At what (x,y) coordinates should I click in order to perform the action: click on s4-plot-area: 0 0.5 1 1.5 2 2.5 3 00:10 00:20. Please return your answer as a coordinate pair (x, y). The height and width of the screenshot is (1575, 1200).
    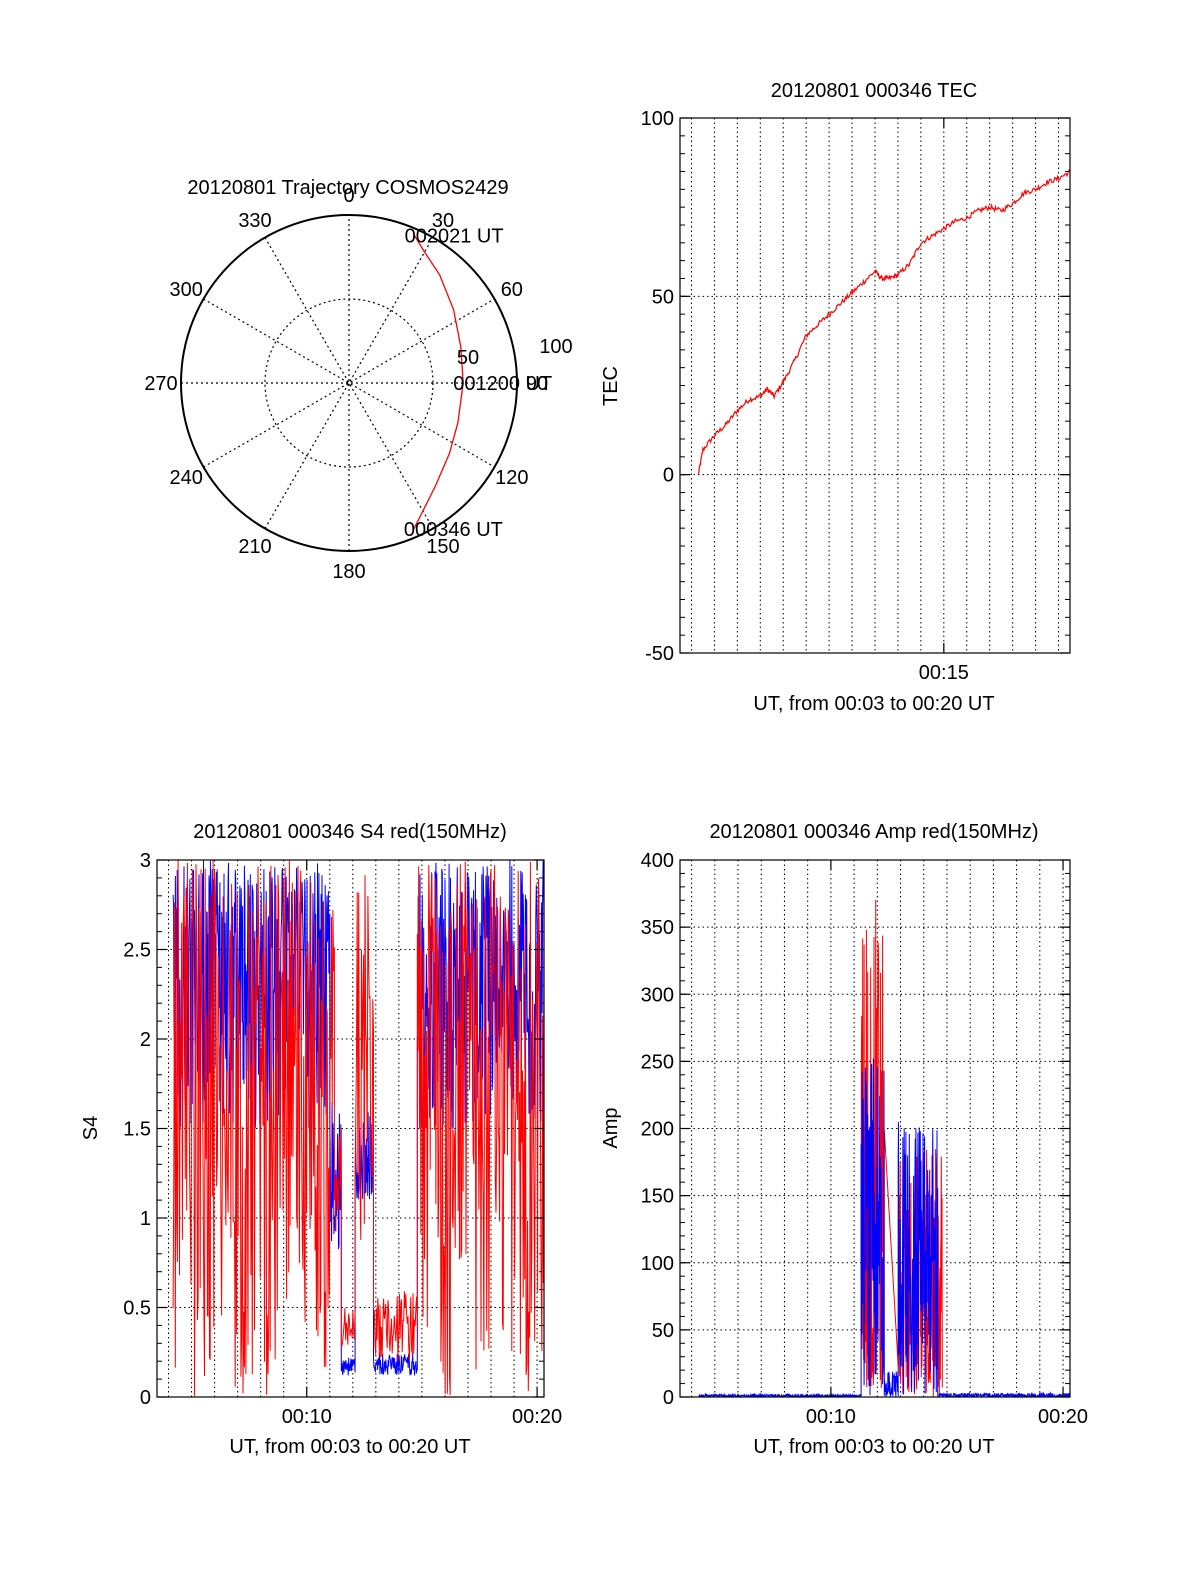
    Looking at the image, I should click on (342, 1139).